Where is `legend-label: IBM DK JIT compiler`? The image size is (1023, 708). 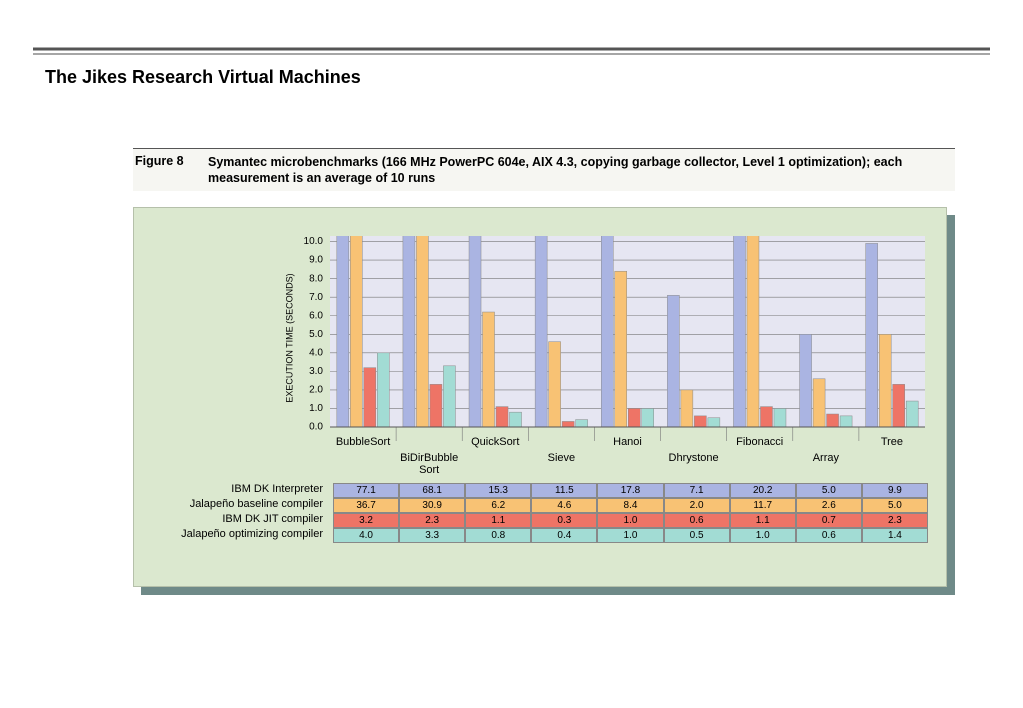 legend-label: IBM DK JIT compiler is located at coordinates (272, 519).